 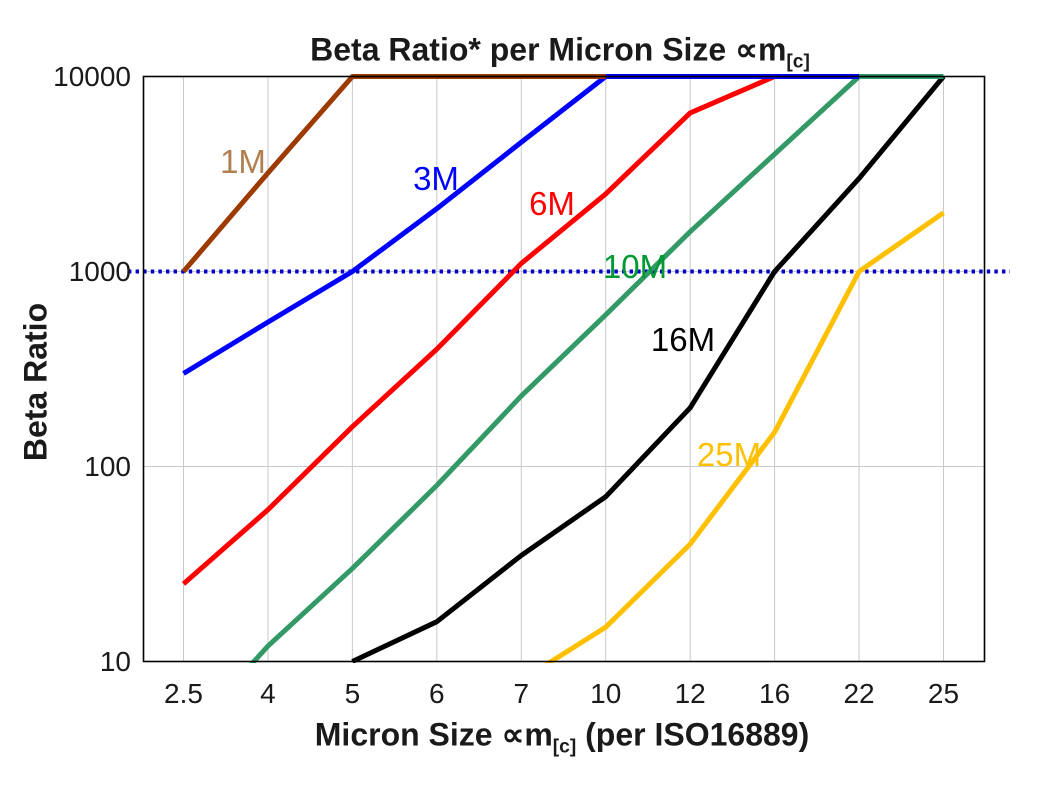 I want to click on x-tick-label-22: 22, so click(x=859, y=693).